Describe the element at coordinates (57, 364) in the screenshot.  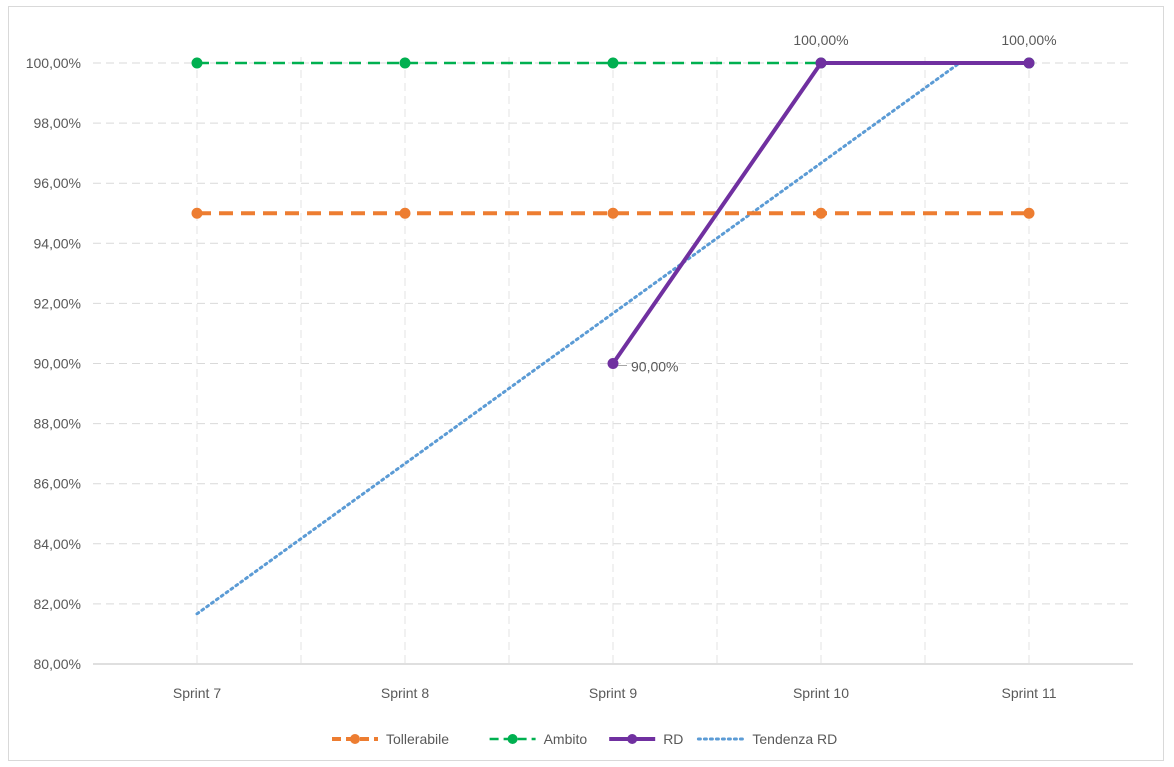
I see `y-tick-label: 90,00%` at that location.